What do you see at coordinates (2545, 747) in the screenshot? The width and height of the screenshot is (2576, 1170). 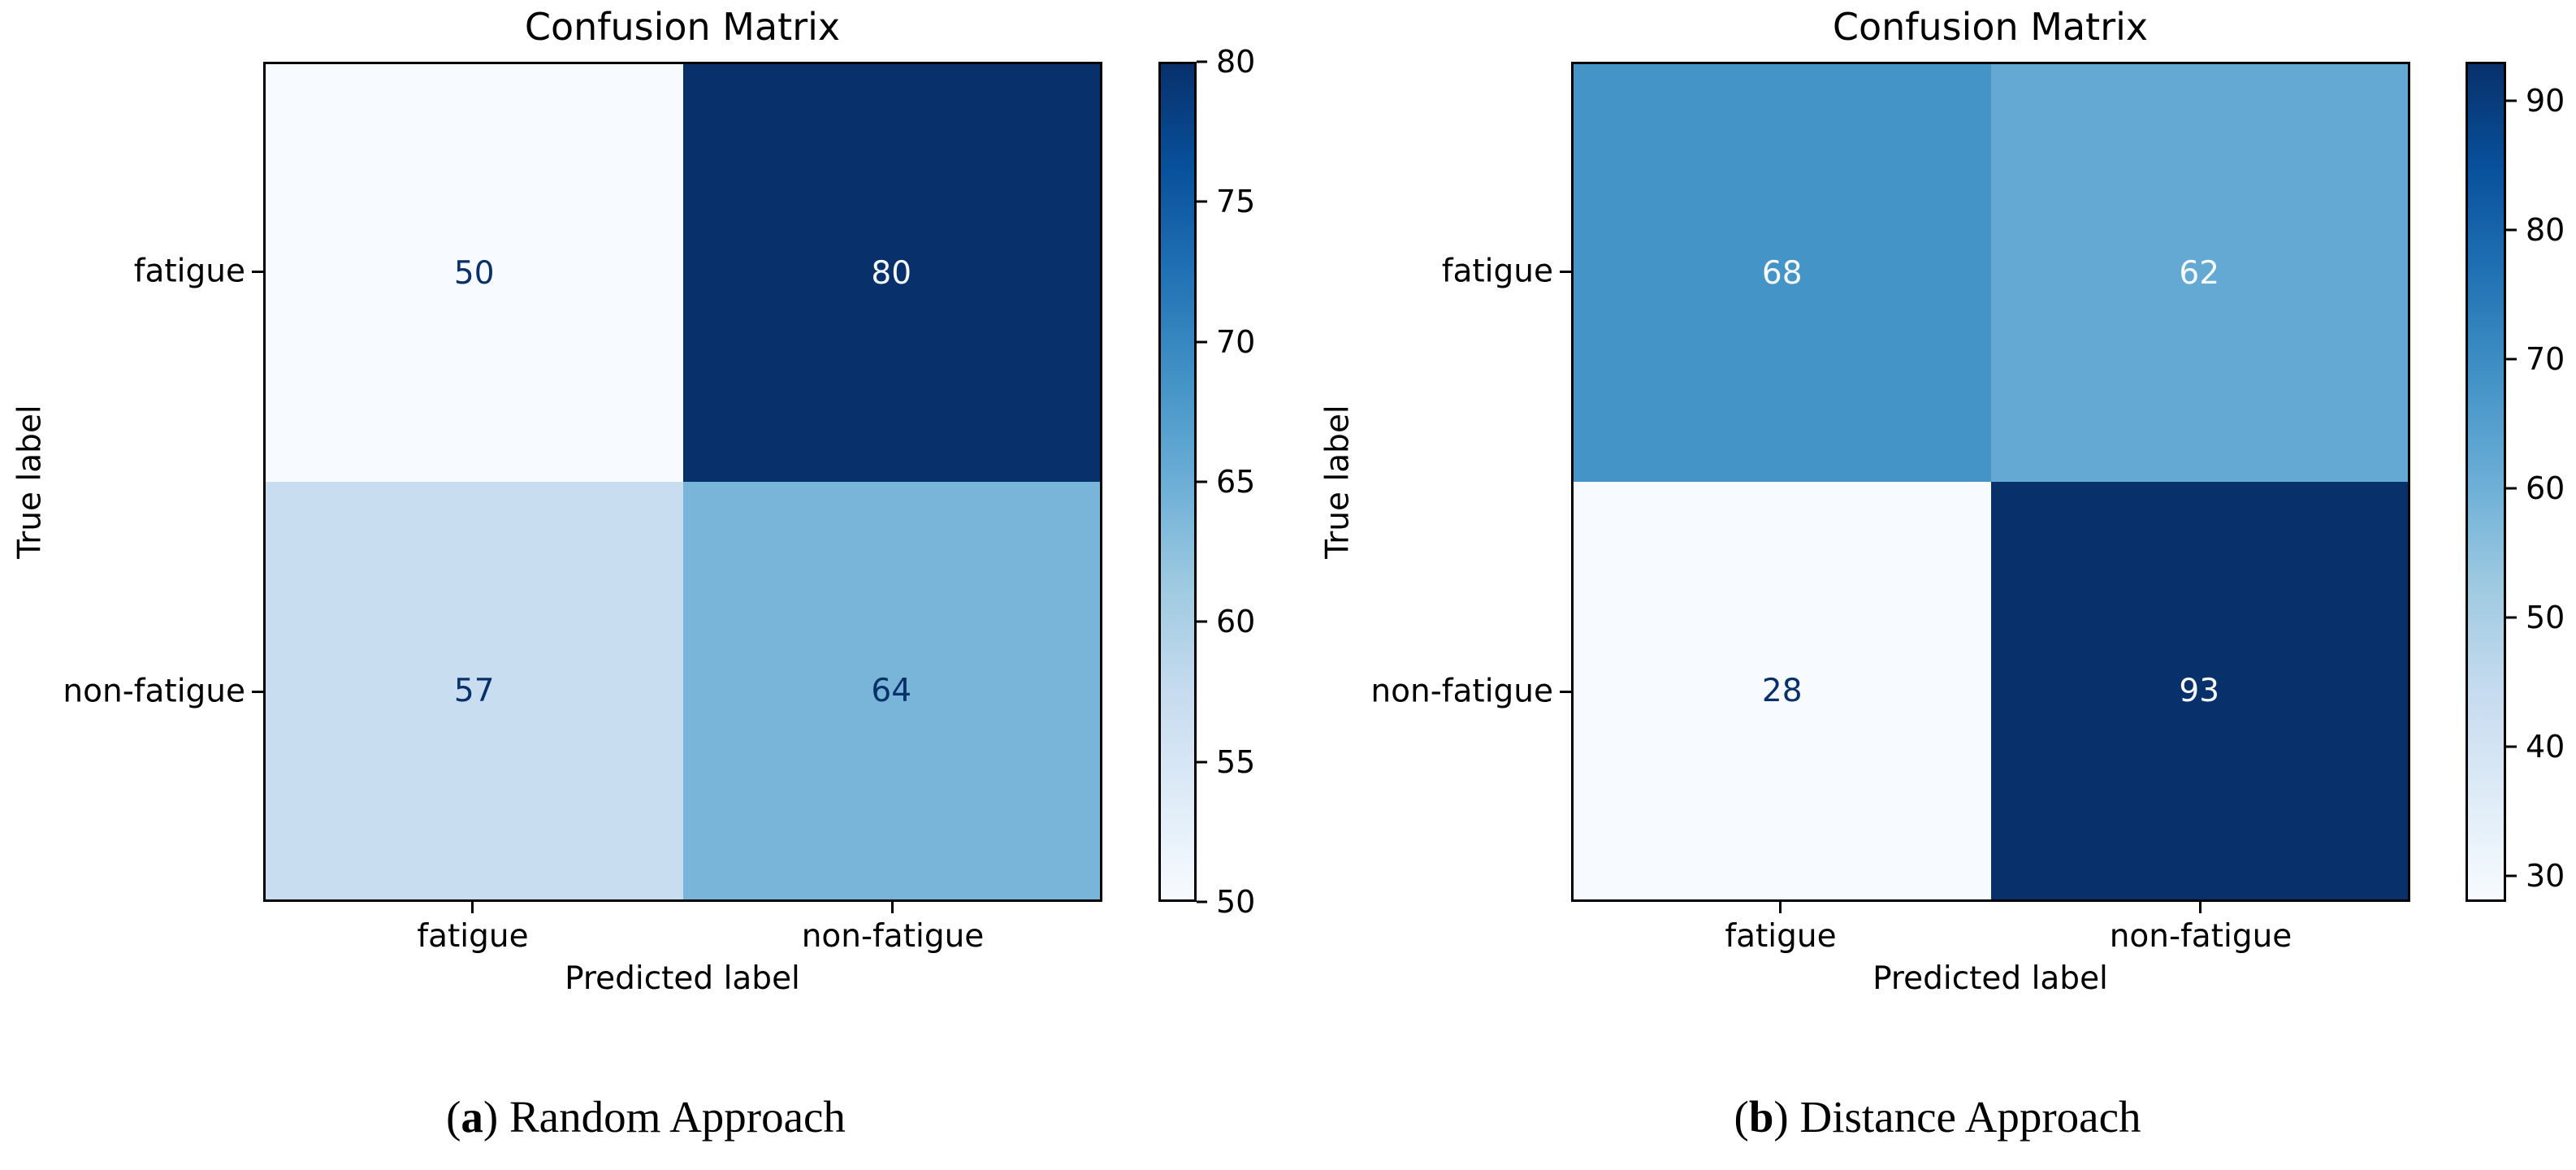 I see `colorbar-tick-label: 40` at bounding box center [2545, 747].